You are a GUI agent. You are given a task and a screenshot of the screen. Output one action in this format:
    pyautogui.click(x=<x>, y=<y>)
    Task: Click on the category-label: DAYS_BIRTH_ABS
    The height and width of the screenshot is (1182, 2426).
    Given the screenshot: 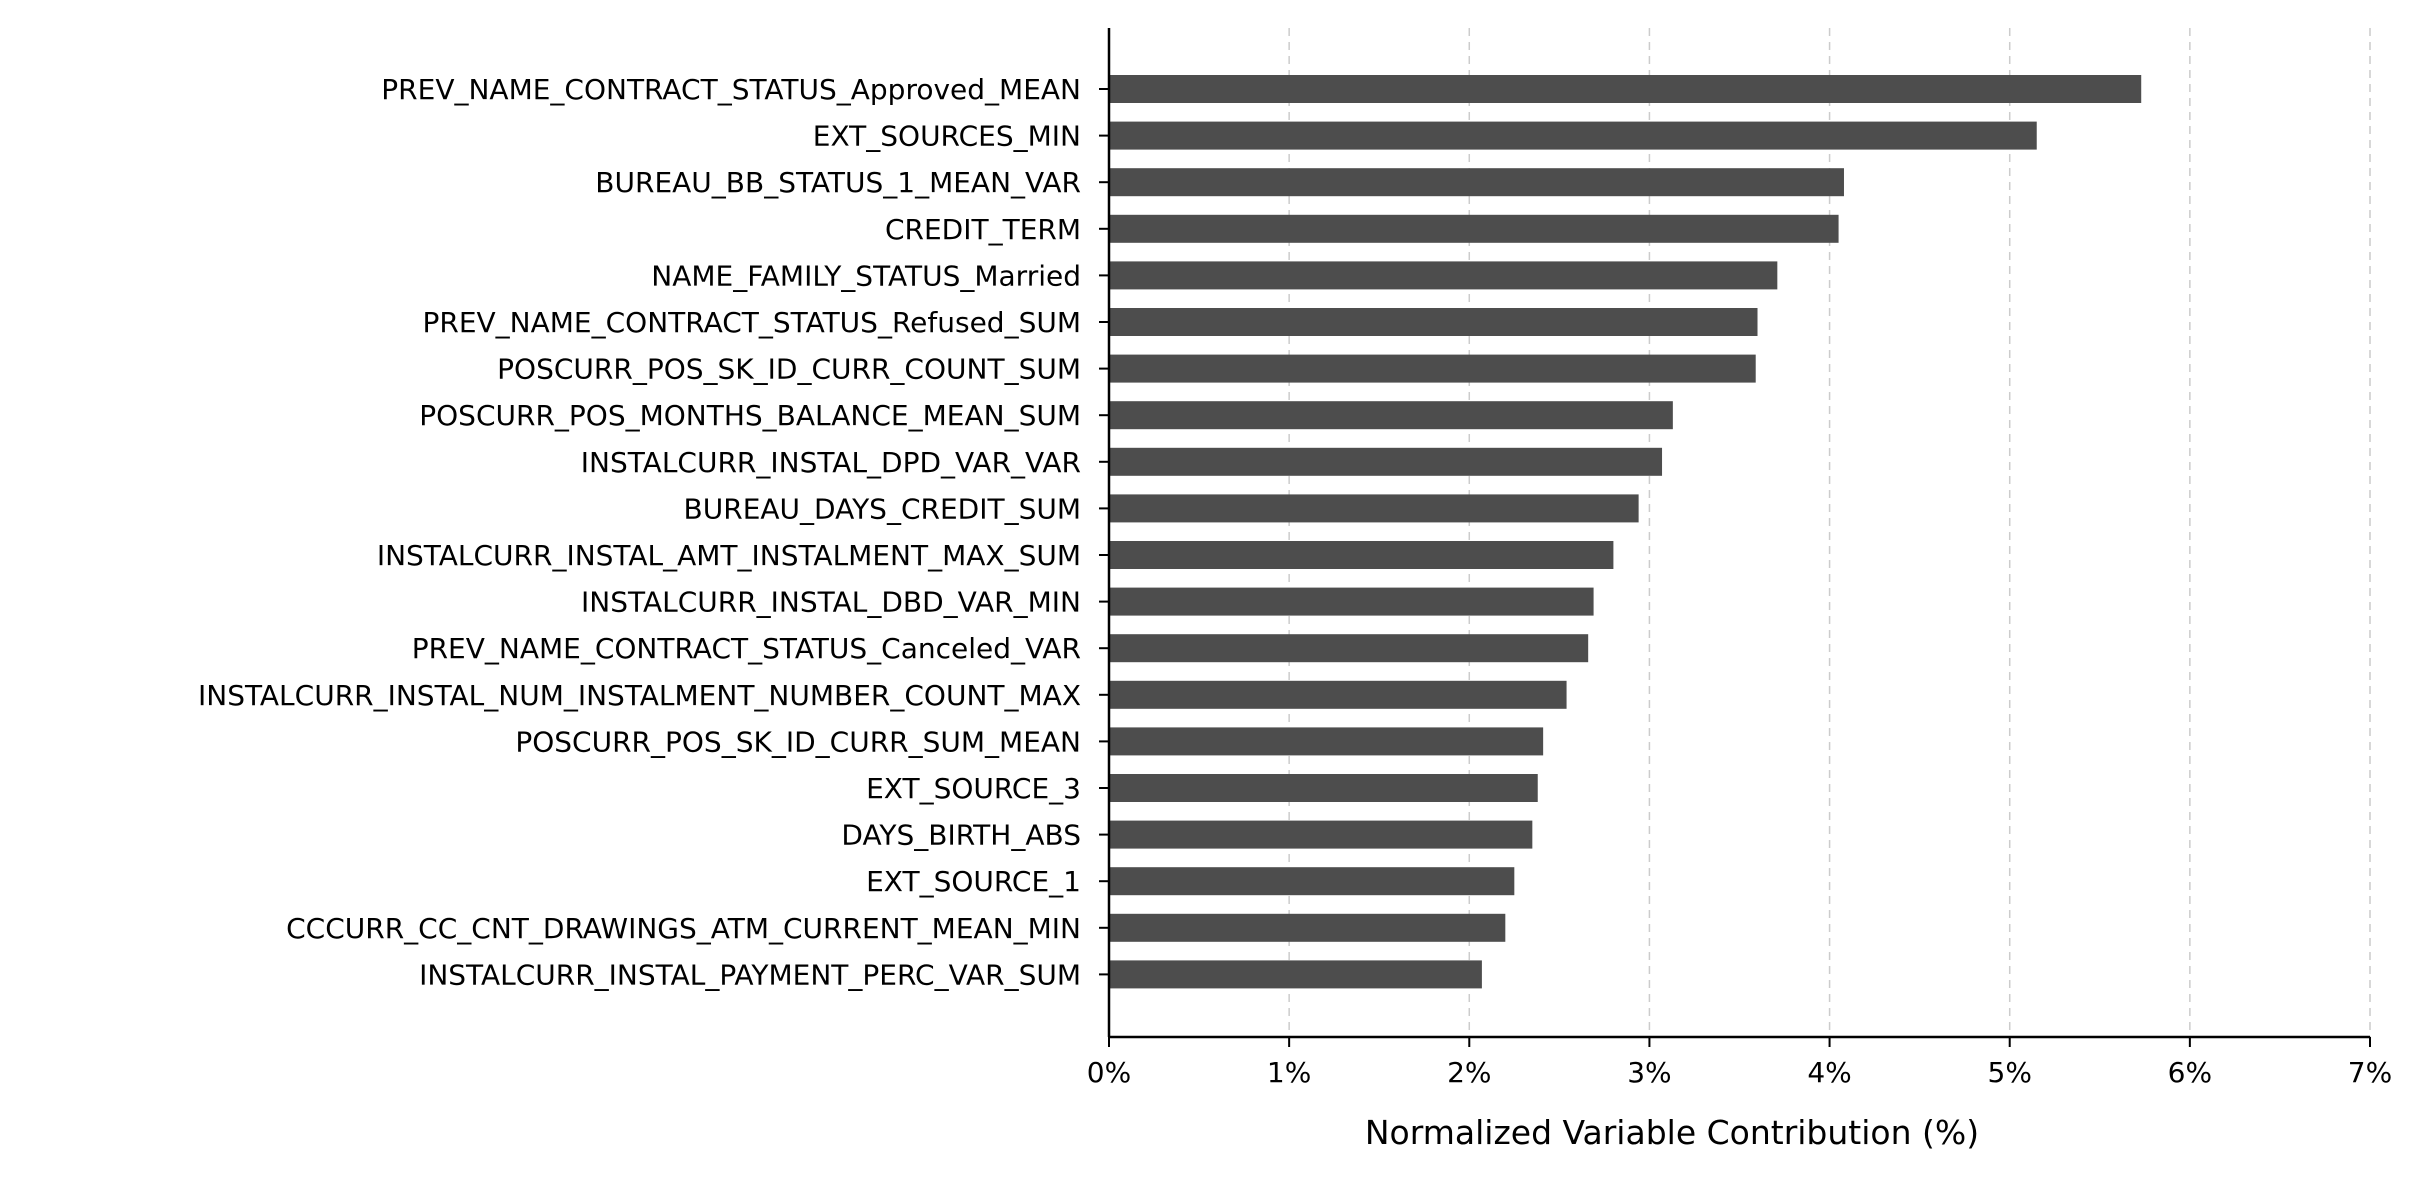 What is the action you would take?
    pyautogui.click(x=961, y=835)
    